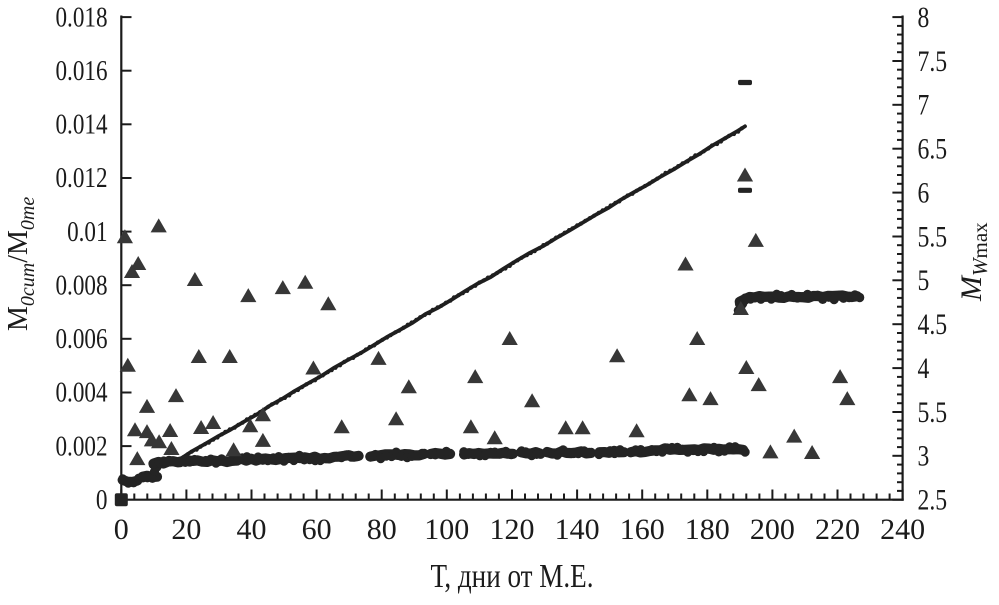 The height and width of the screenshot is (605, 999). Describe the element at coordinates (924, 105) in the screenshot. I see `svg-text: 7` at that location.